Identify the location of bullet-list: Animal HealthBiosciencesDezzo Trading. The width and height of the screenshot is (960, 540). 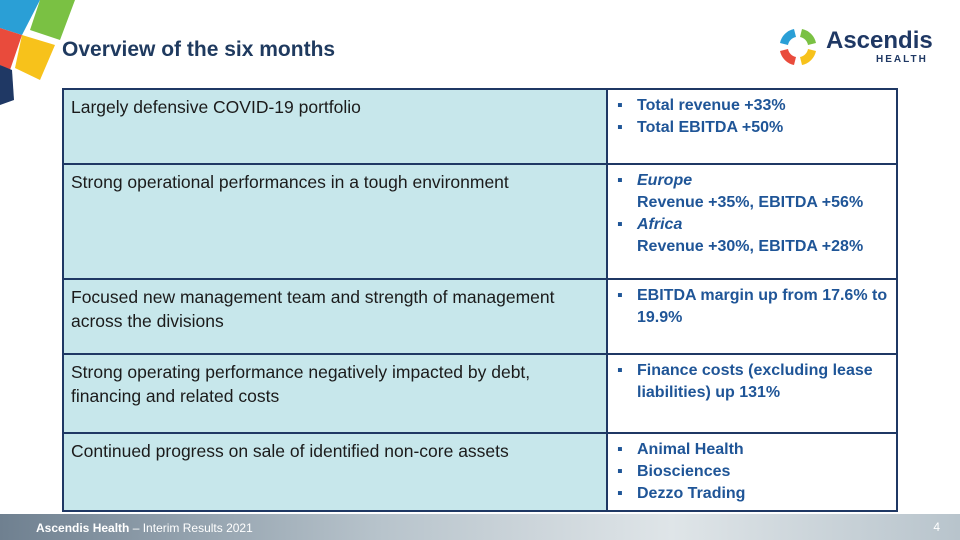
(752, 472).